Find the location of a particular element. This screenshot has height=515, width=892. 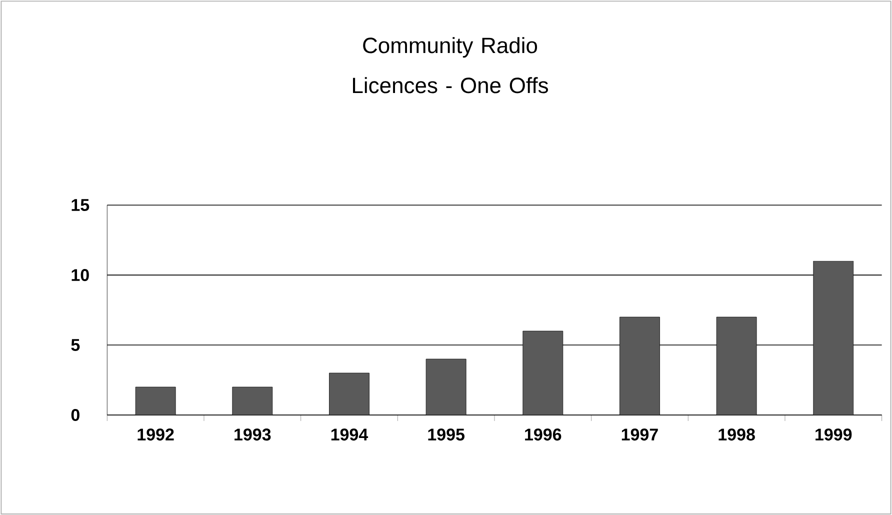

x-tick-label: 1992 is located at coordinates (156, 434).